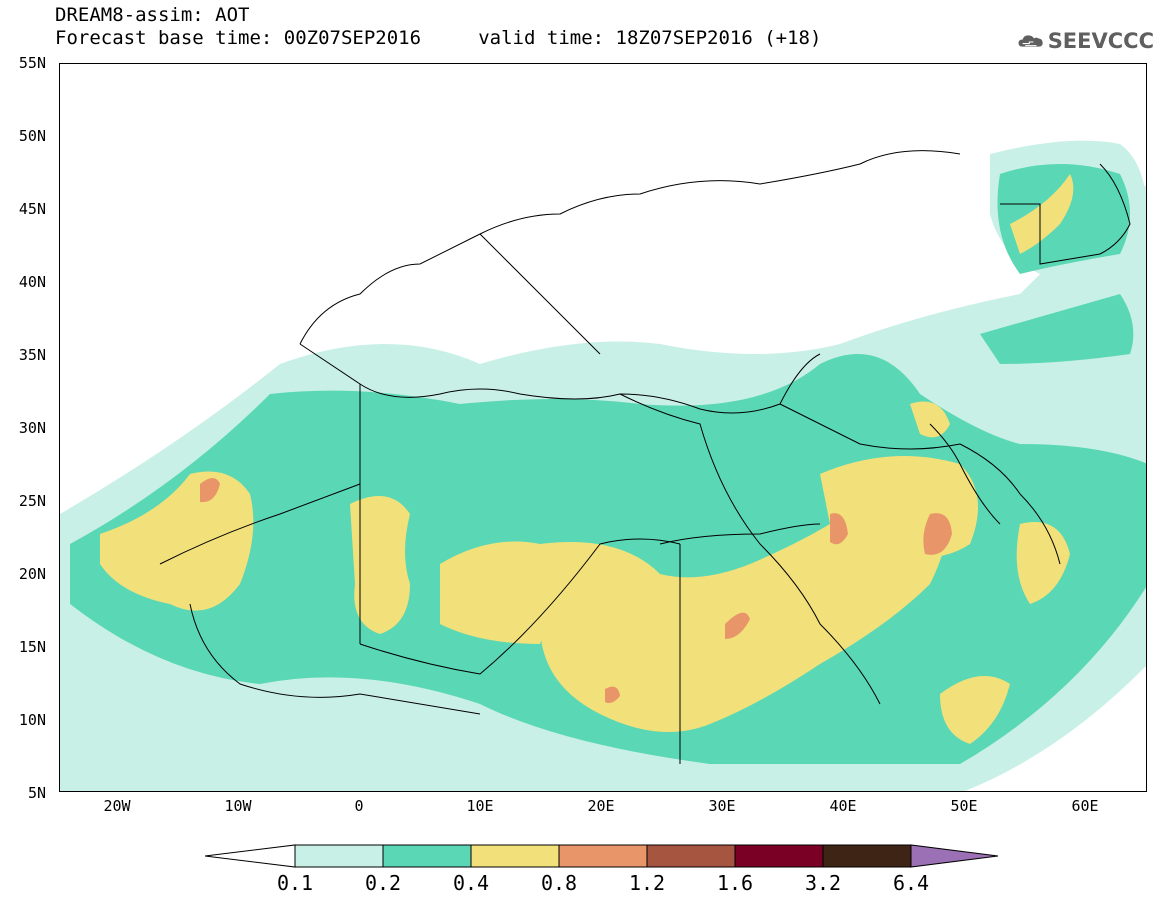 The height and width of the screenshot is (905, 1165). What do you see at coordinates (843, 806) in the screenshot?
I see `lon-label: 40E` at bounding box center [843, 806].